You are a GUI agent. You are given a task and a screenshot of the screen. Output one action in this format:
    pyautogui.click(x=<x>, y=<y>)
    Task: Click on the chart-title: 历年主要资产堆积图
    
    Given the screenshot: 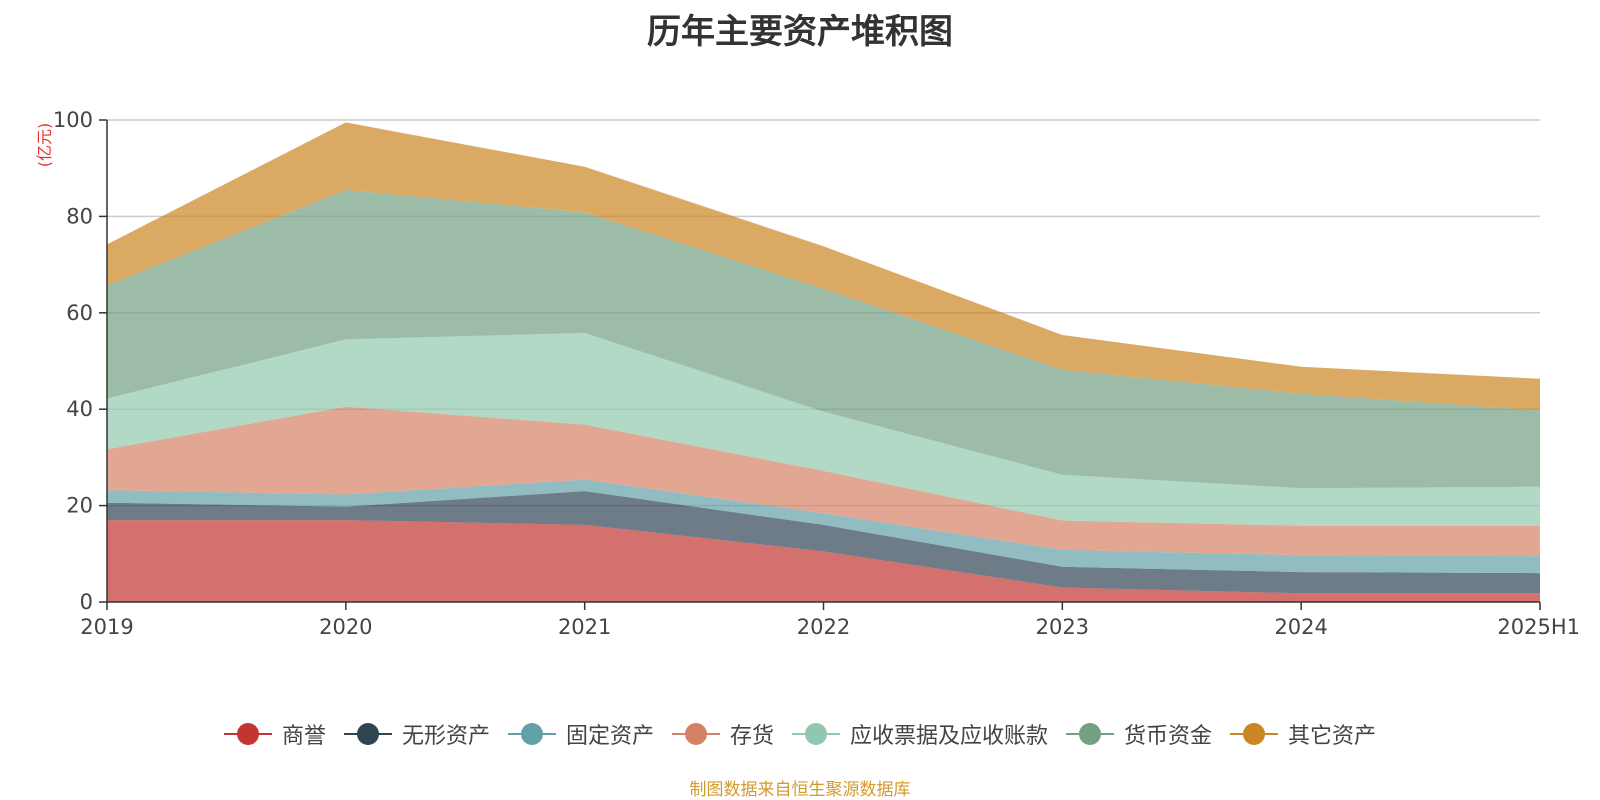 What is the action you would take?
    pyautogui.click(x=800, y=32)
    